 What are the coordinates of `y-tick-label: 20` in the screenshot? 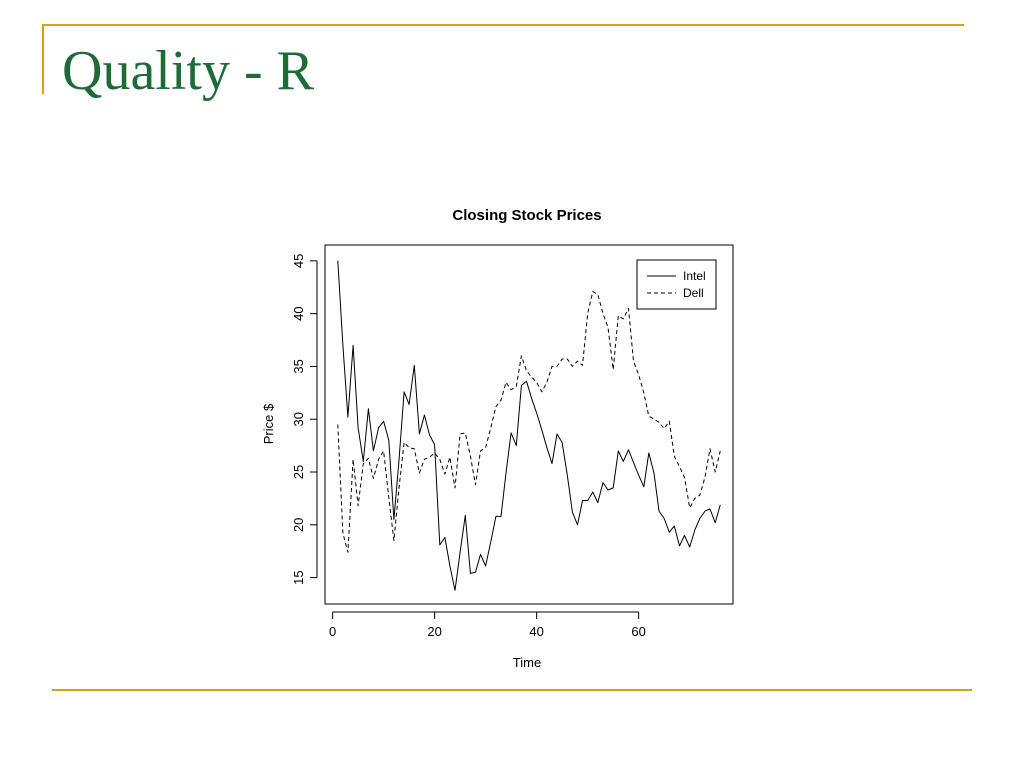 It's located at (298, 525).